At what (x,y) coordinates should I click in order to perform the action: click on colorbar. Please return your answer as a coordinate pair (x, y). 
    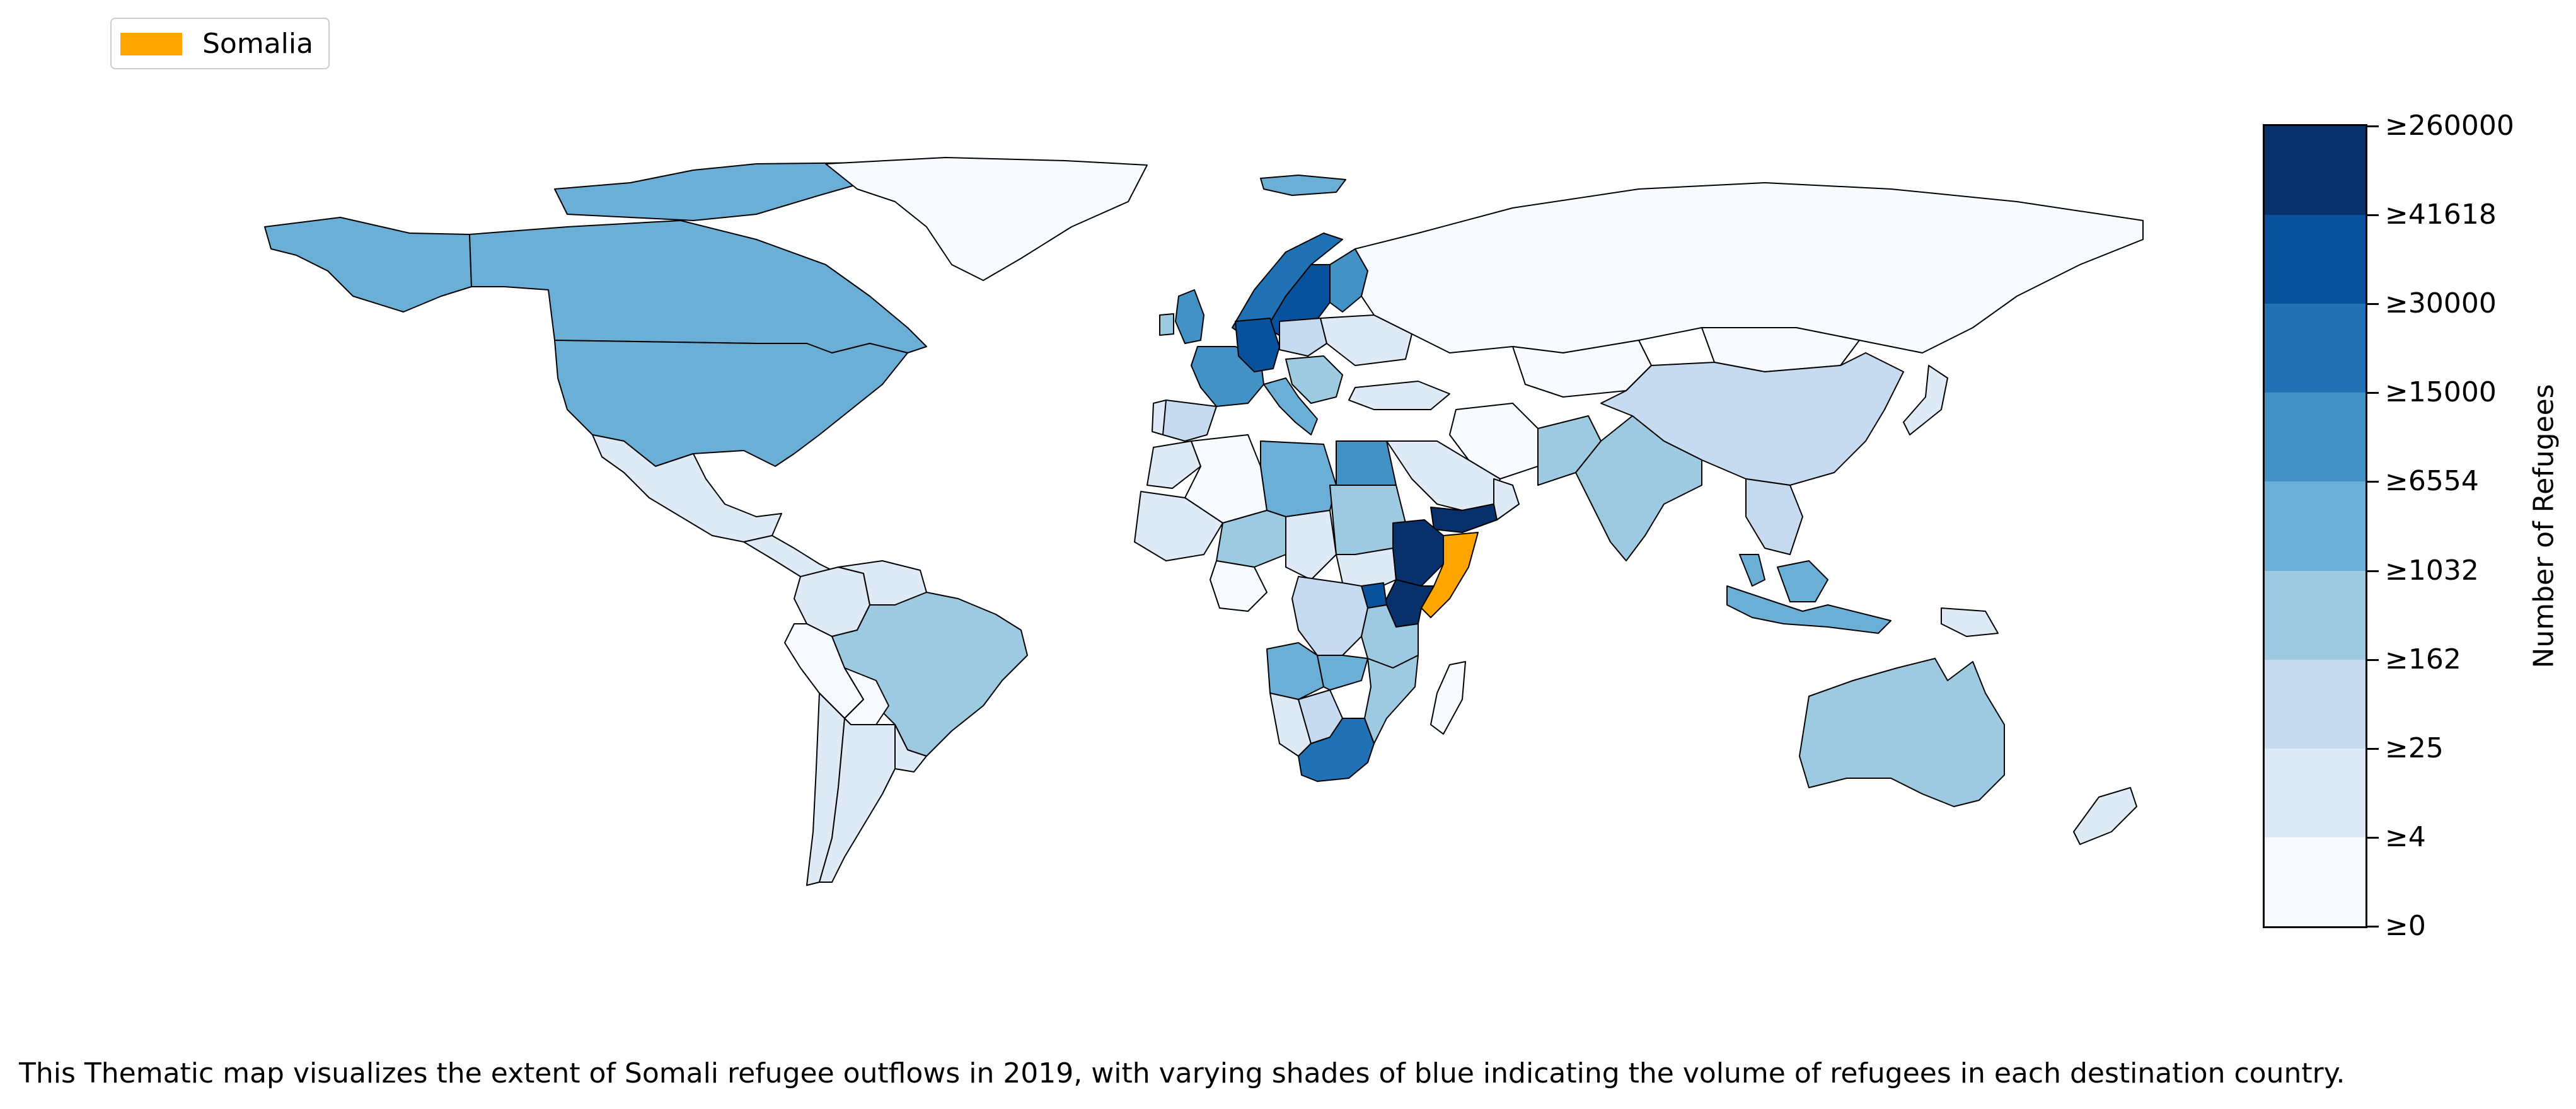
    Looking at the image, I should click on (2315, 526).